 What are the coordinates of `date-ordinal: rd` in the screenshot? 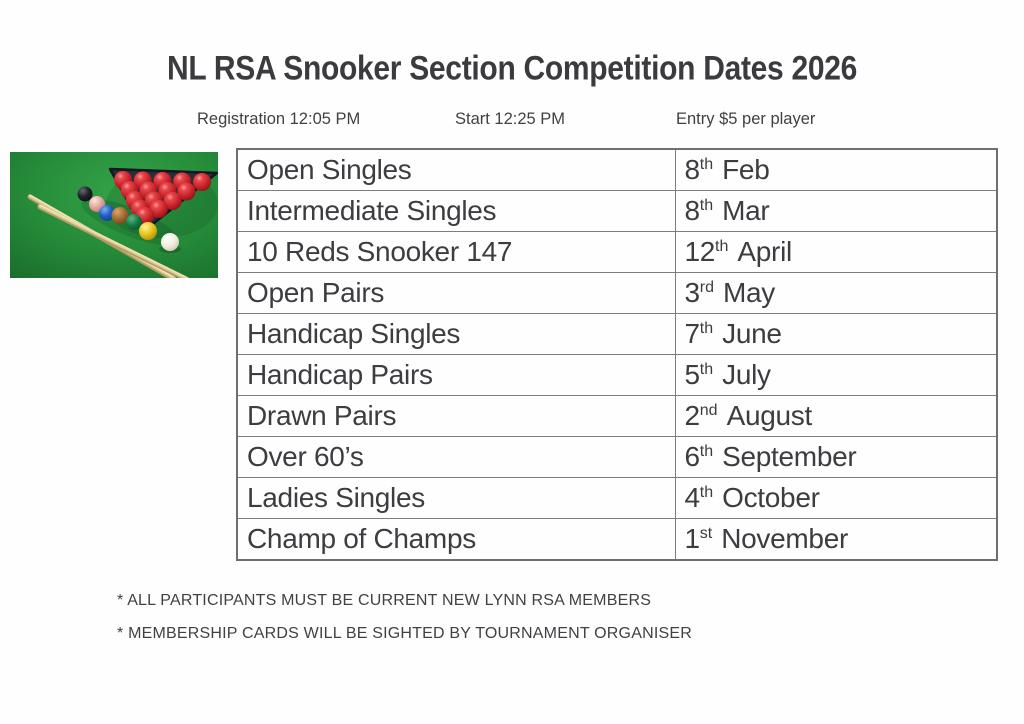 It's located at (707, 287).